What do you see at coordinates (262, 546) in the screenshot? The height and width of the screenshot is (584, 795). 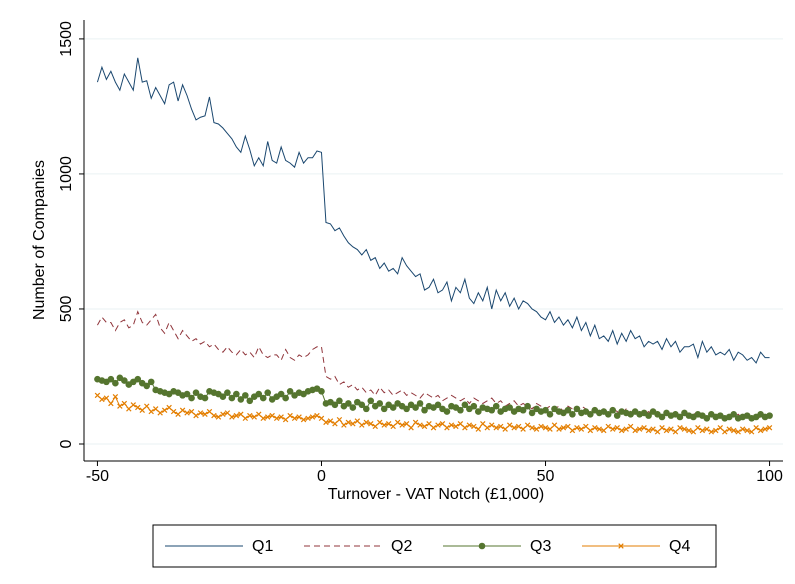 I see `legend-label: Q1` at bounding box center [262, 546].